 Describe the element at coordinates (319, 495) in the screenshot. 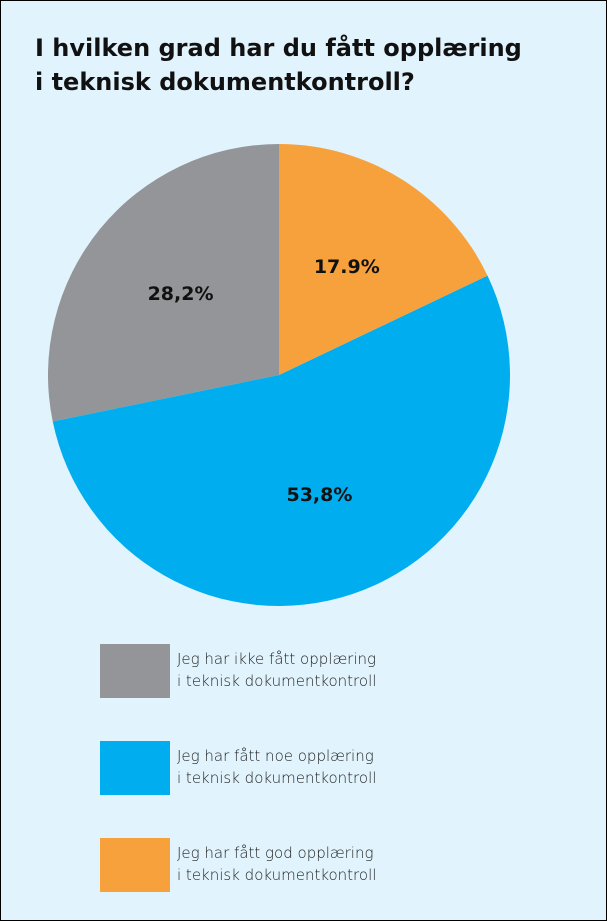

I see `value-label: 53,8%` at that location.